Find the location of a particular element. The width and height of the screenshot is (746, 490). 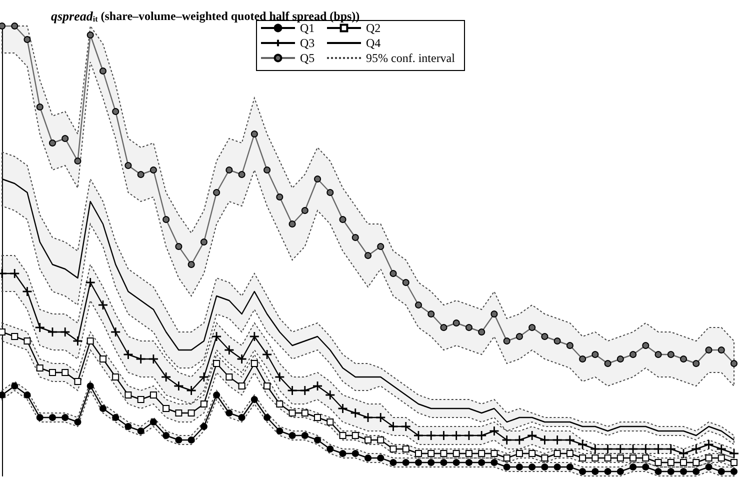

legend-label: Q1 is located at coordinates (307, 28).